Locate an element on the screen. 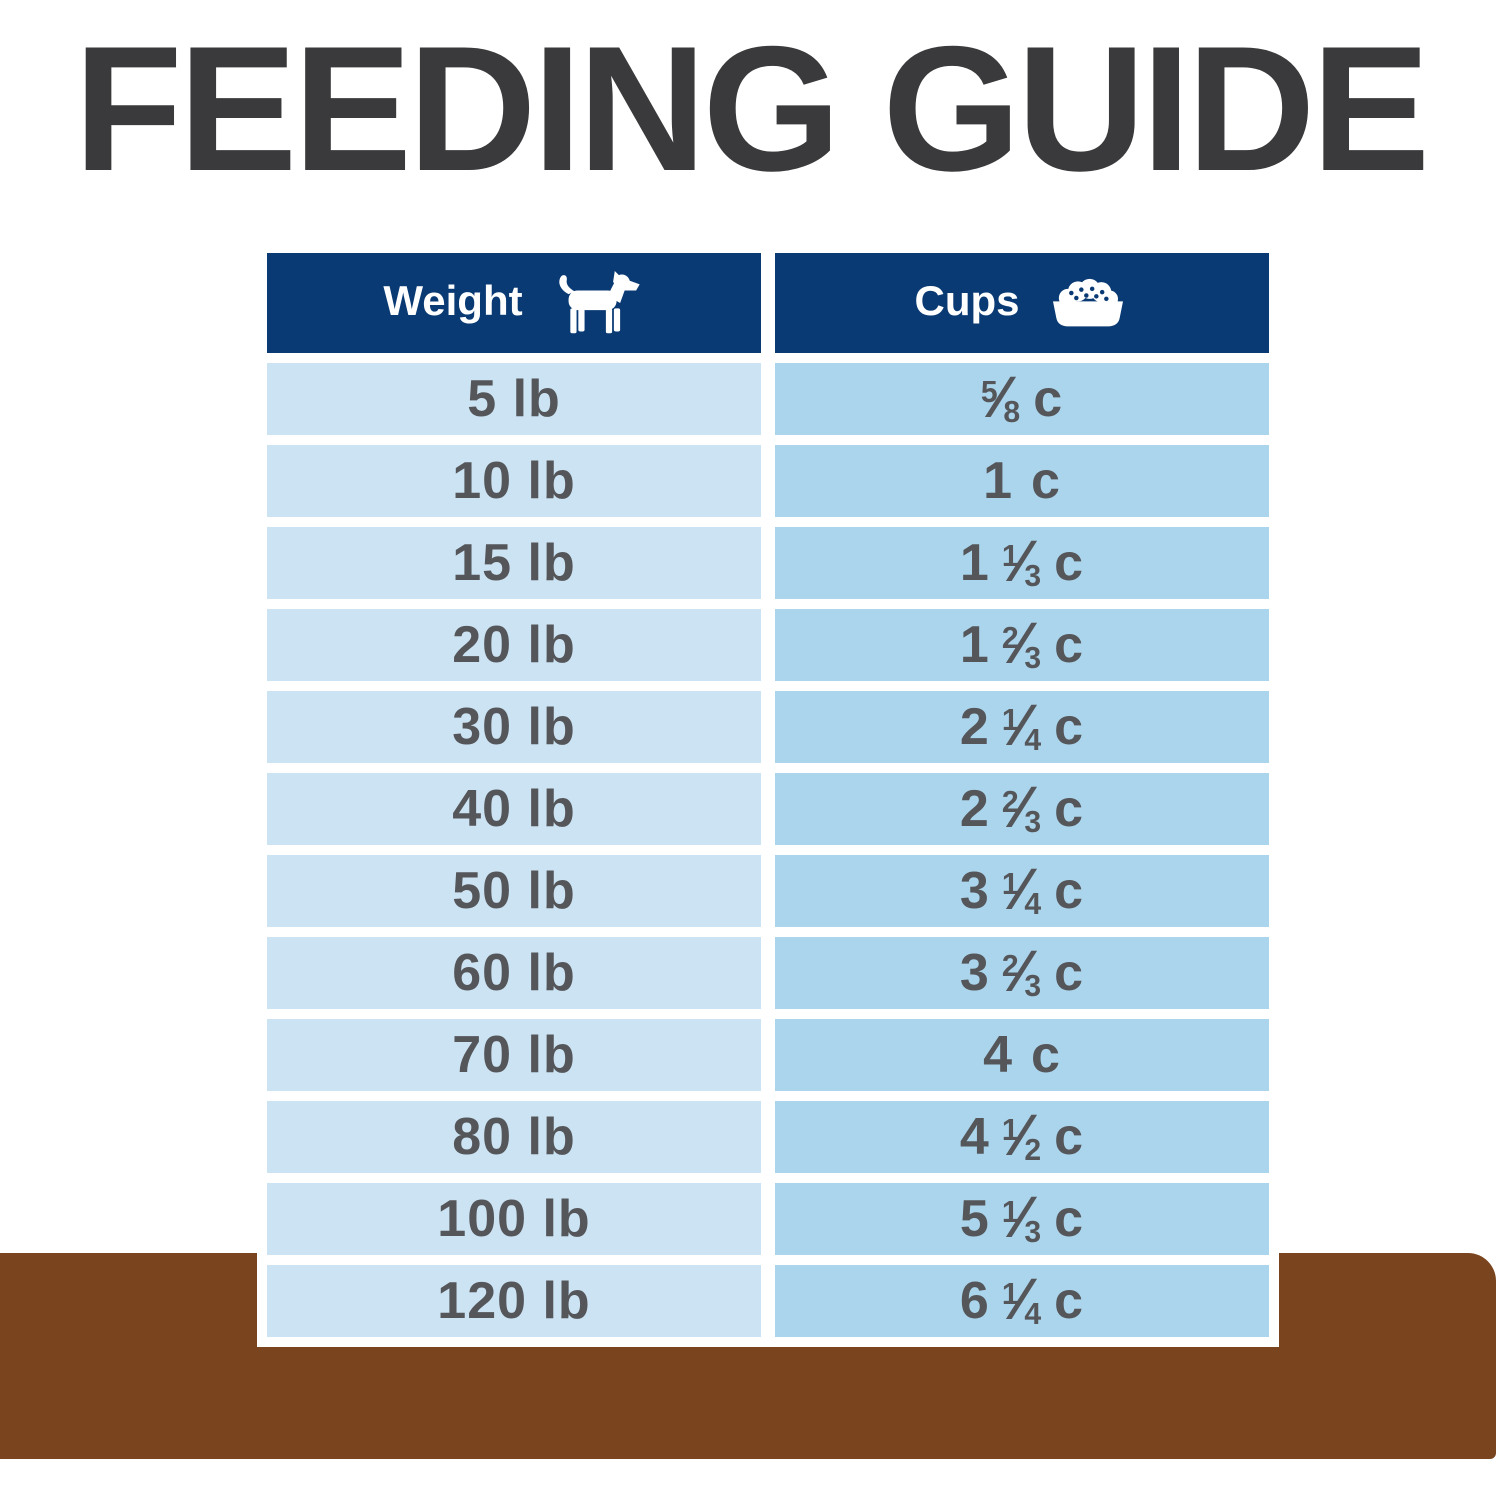 The width and height of the screenshot is (1500, 1500). cups-header-label: Cups is located at coordinates (967, 300).